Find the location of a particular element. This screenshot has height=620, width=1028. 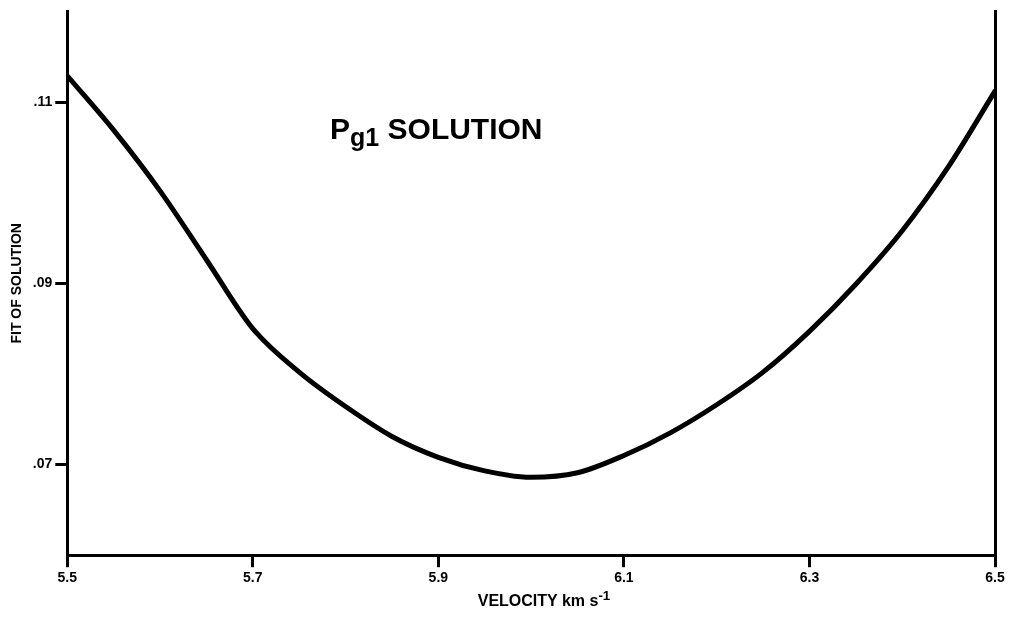

x-tick-label: 5.7 is located at coordinates (253, 577).